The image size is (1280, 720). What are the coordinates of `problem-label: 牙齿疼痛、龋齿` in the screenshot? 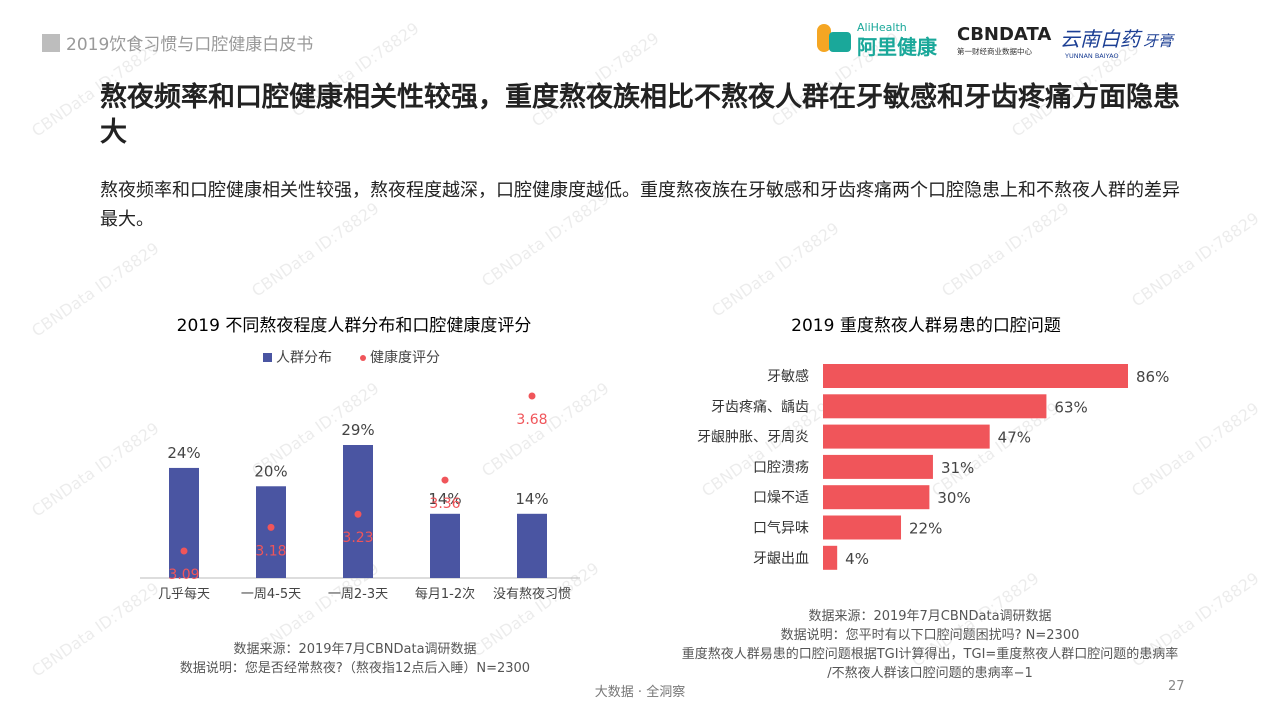 It's located at (760, 406).